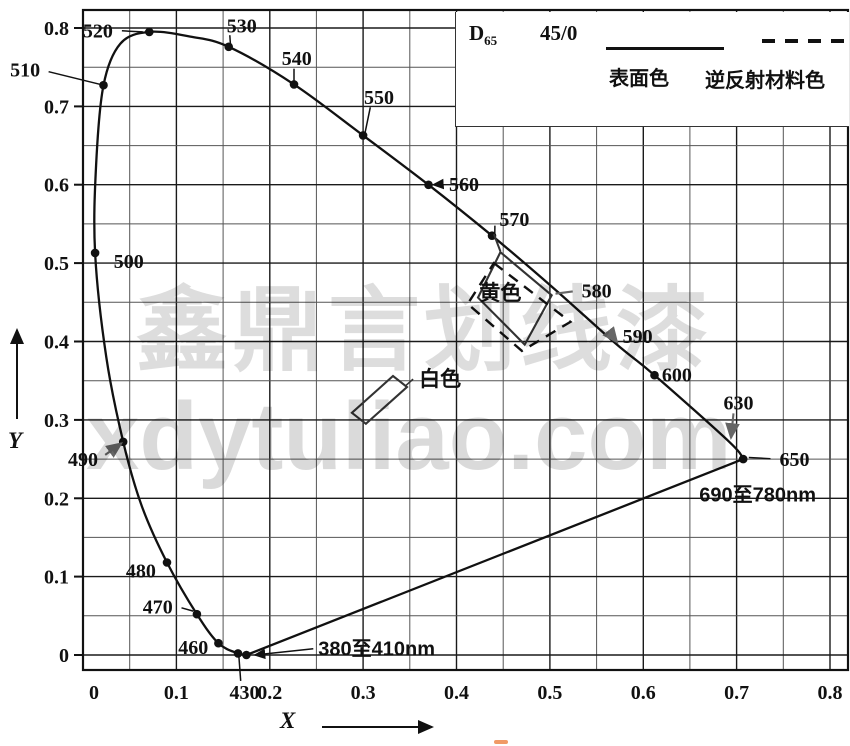 This screenshot has width=850, height=746. I want to click on legend-retroreflective-label: 逆反射材料色, so click(765, 81).